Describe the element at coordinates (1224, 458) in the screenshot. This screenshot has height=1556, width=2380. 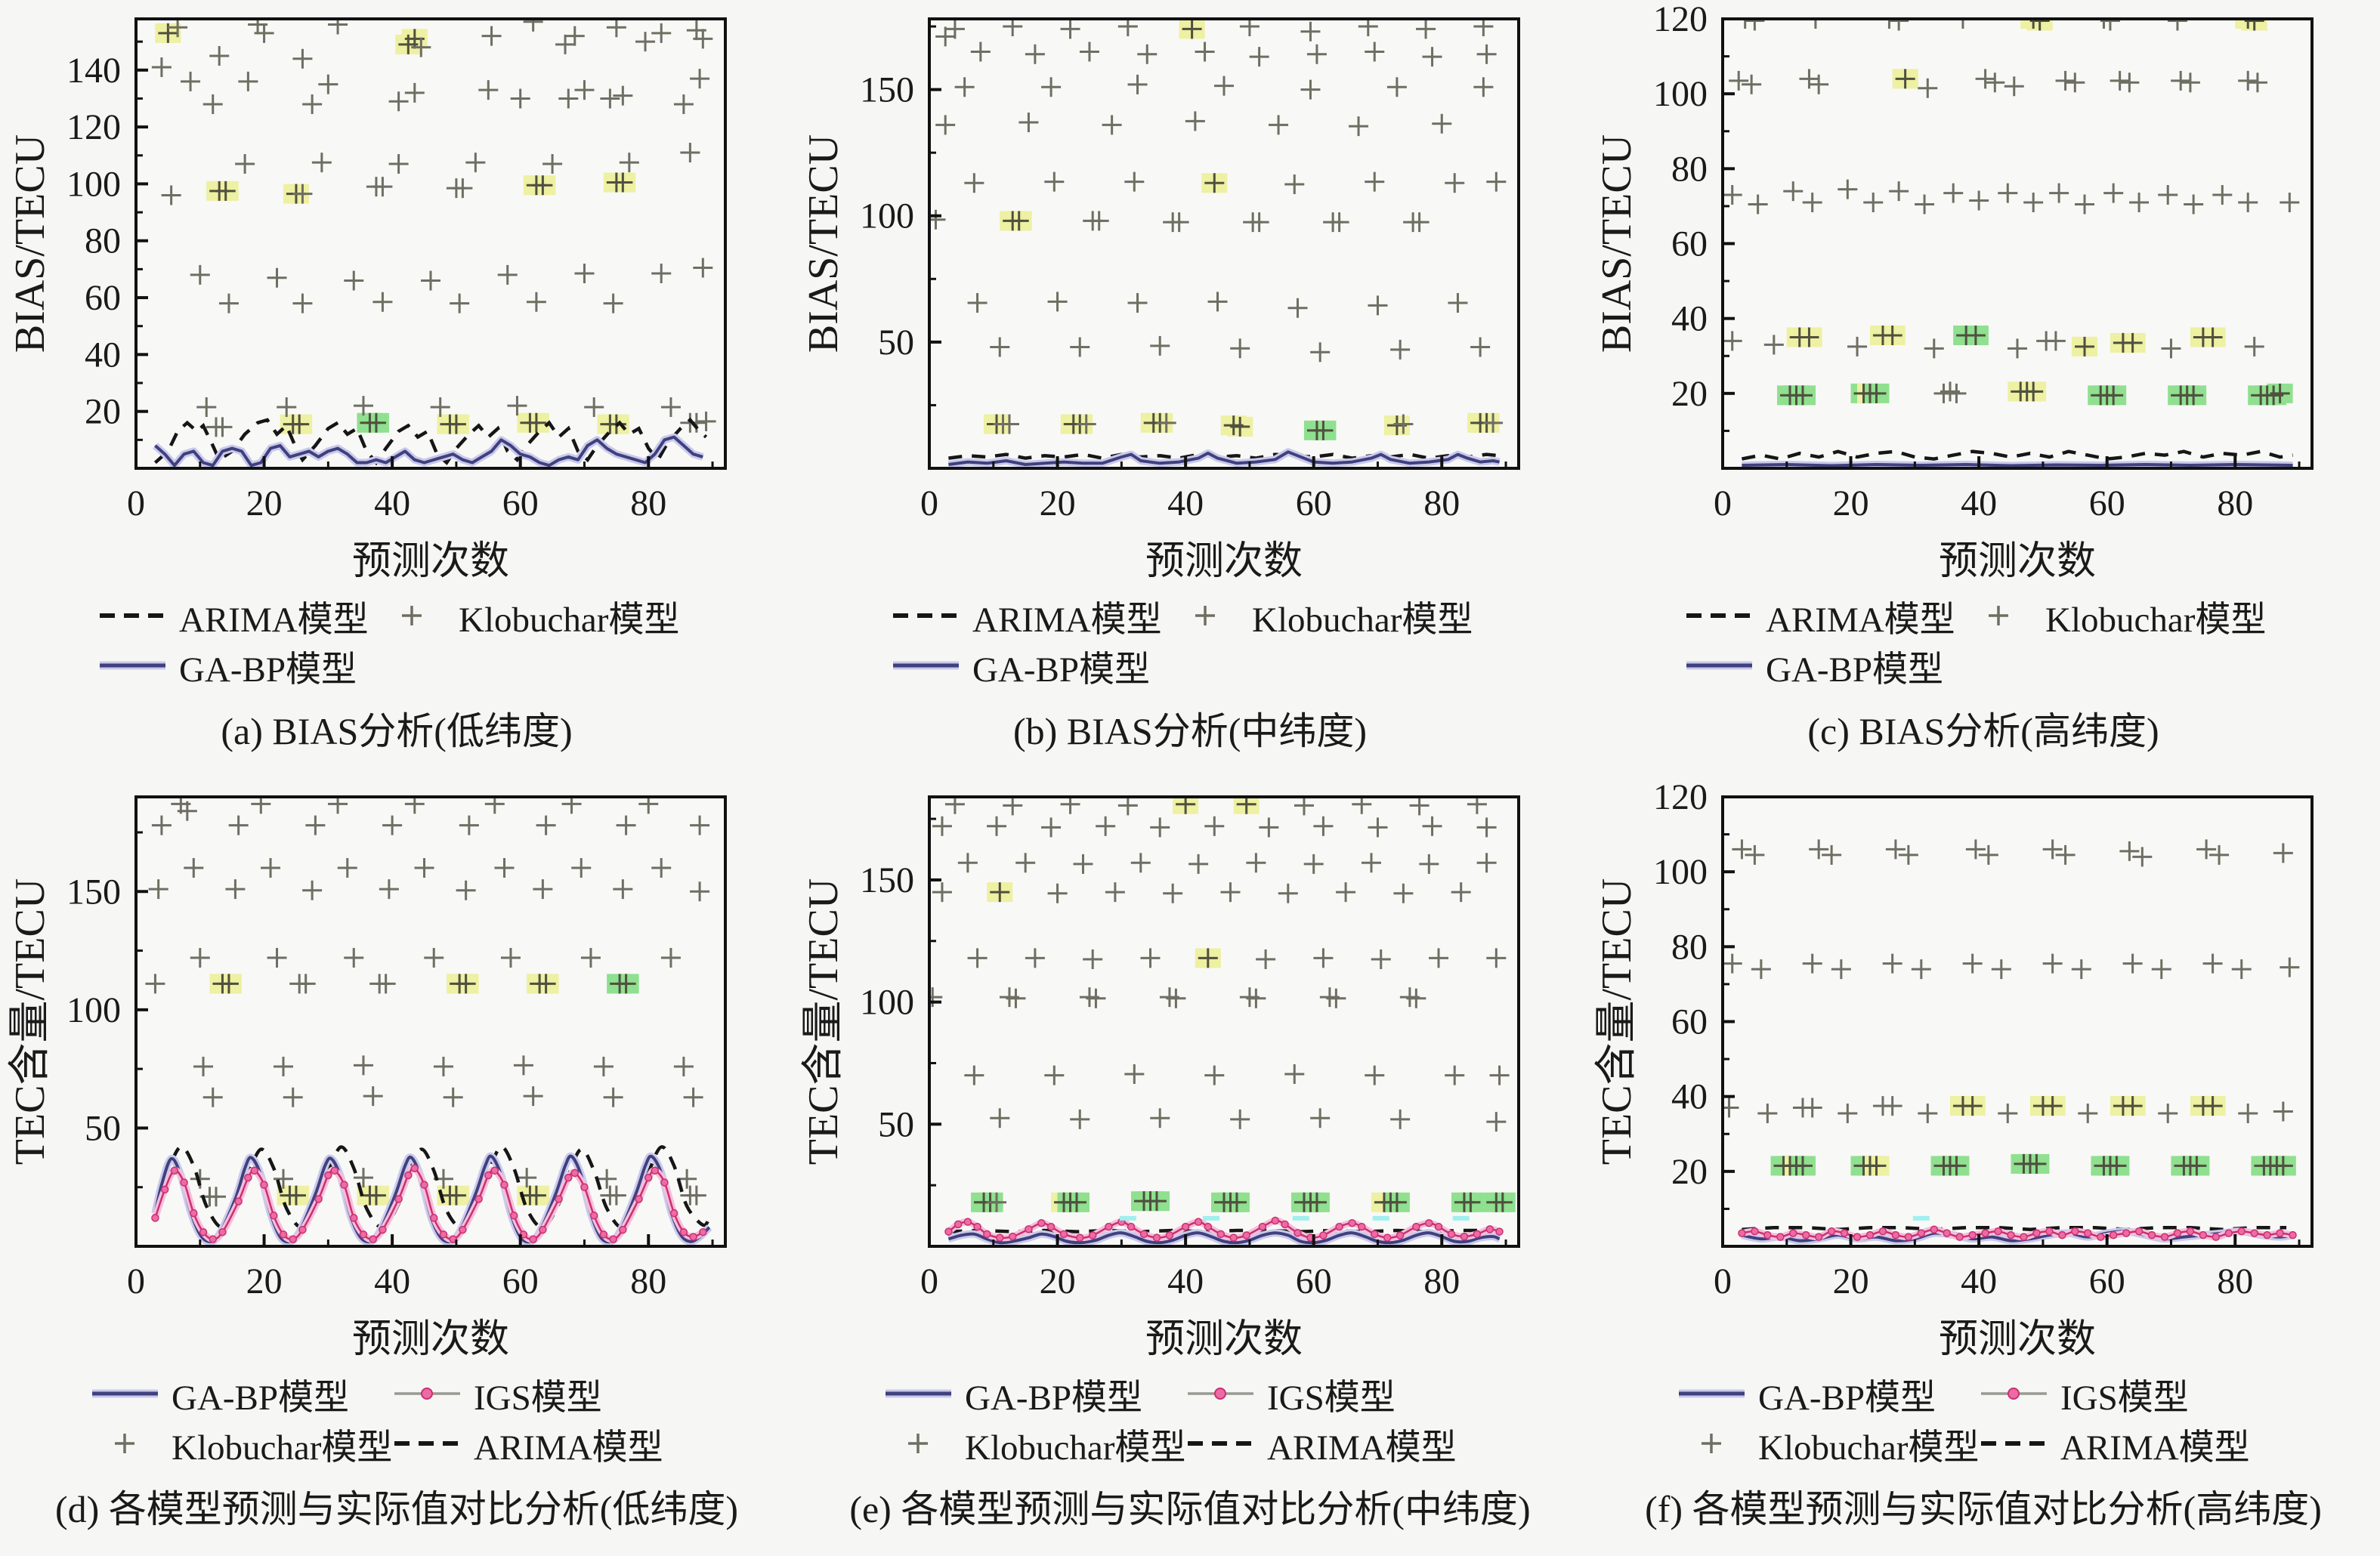
I see `gabp-line-b` at that location.